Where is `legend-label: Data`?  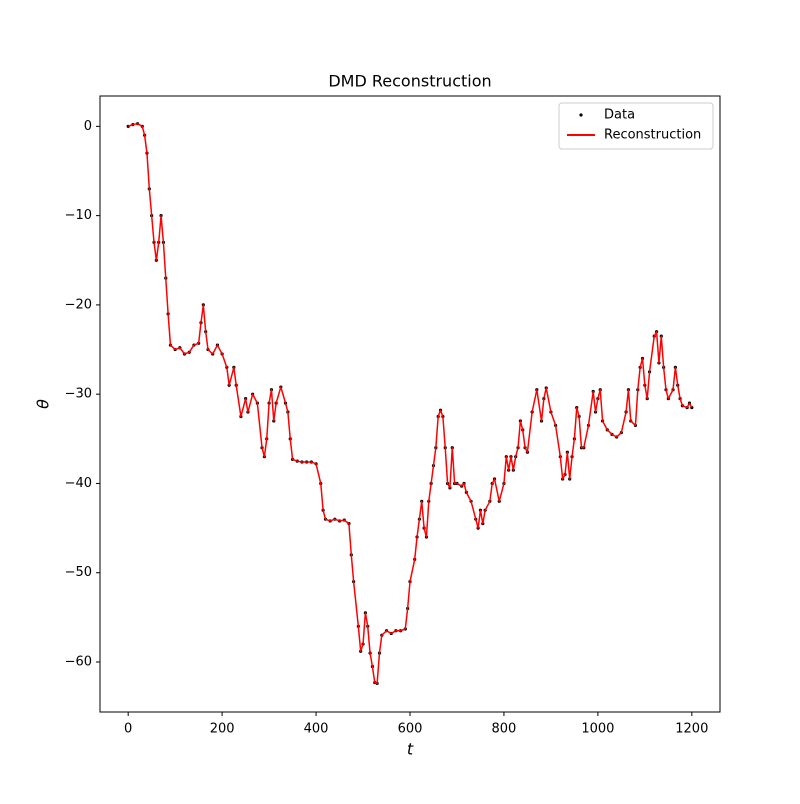
legend-label: Data is located at coordinates (619, 115).